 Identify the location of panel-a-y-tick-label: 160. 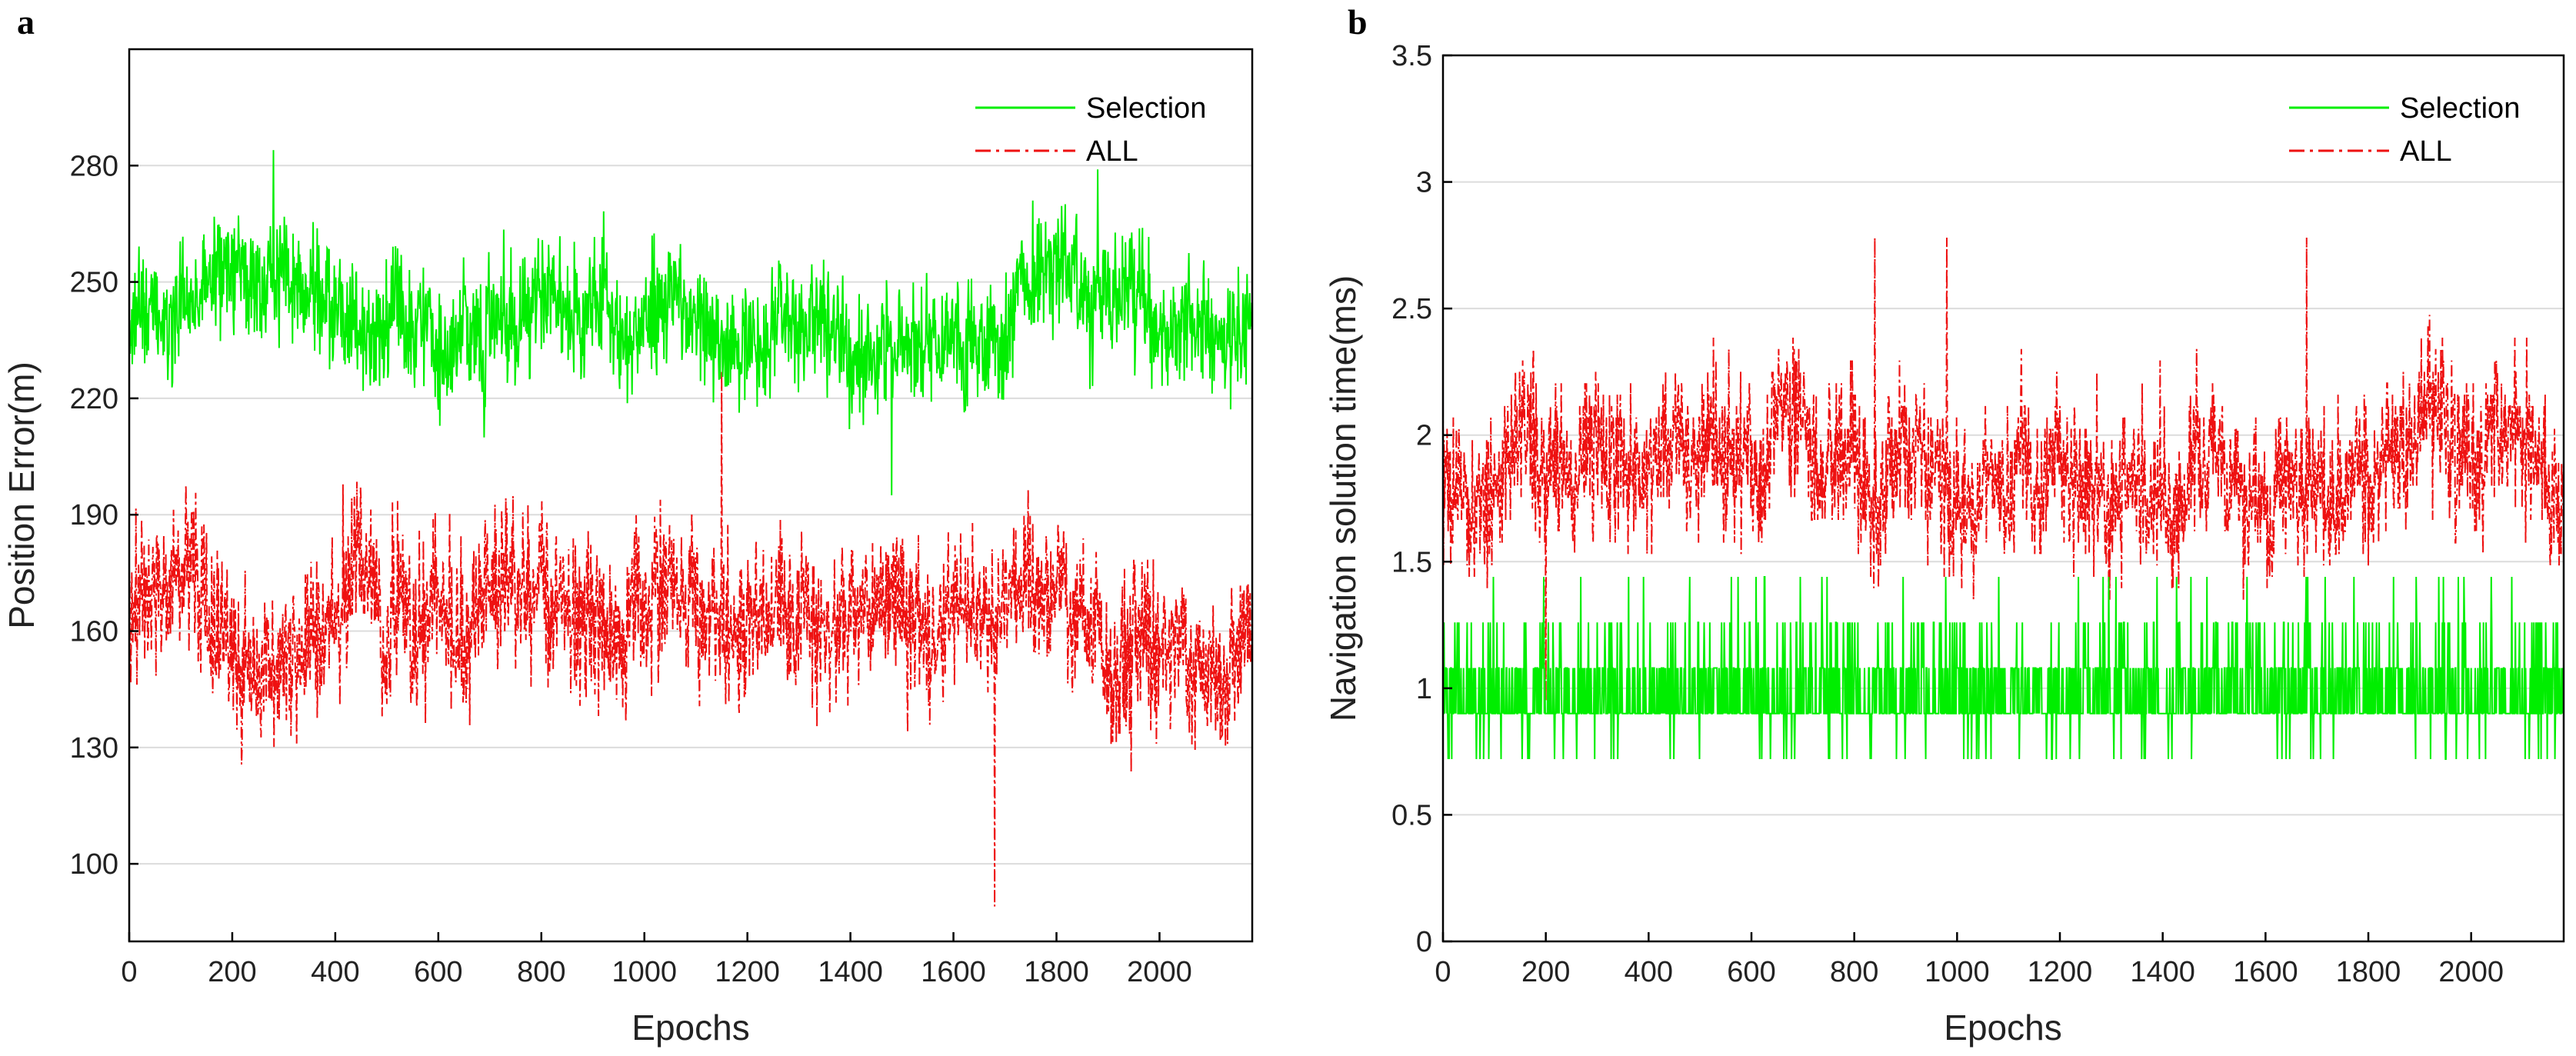
(94, 632).